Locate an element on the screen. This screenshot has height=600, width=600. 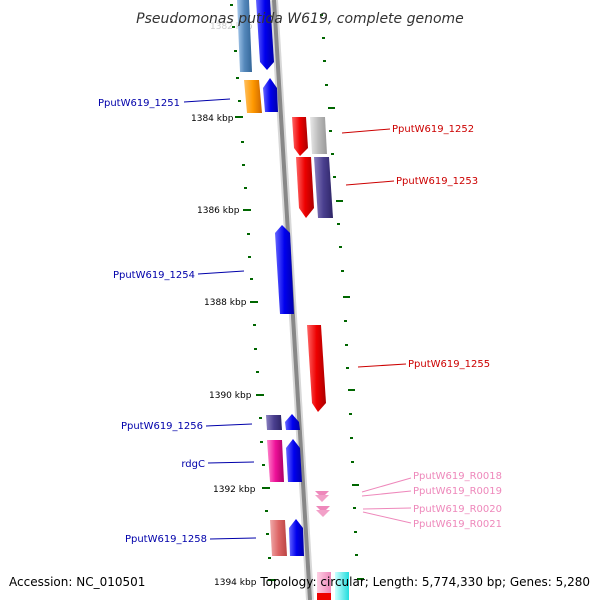
gene-label-1258: PputW619_1258 is located at coordinates (166, 539).